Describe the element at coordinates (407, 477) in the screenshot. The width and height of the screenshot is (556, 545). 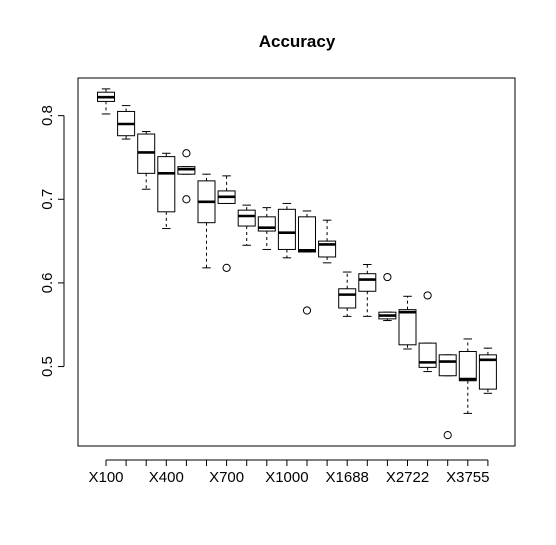
I see `x-tick-label: X2722` at that location.